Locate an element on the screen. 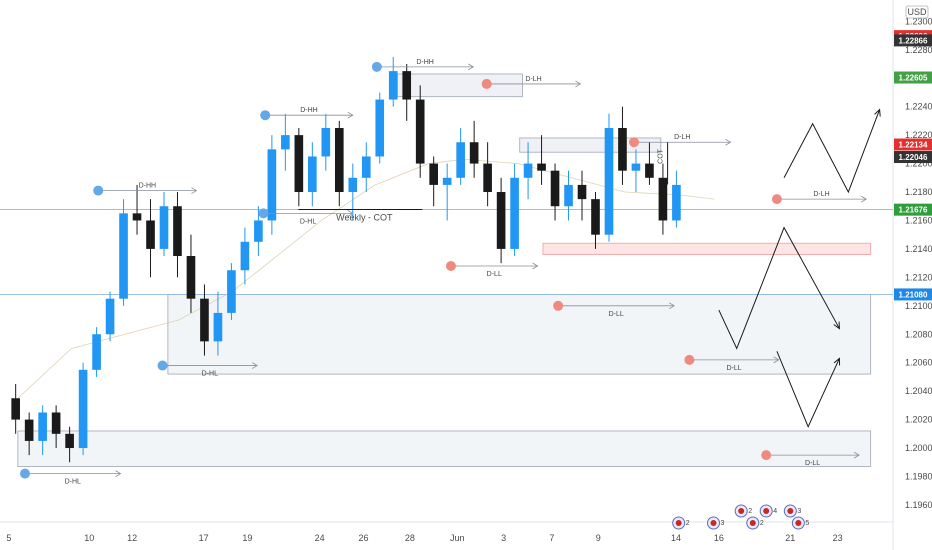 This screenshot has width=932, height=550. price-badge-text: 1.21080 is located at coordinates (913, 294).